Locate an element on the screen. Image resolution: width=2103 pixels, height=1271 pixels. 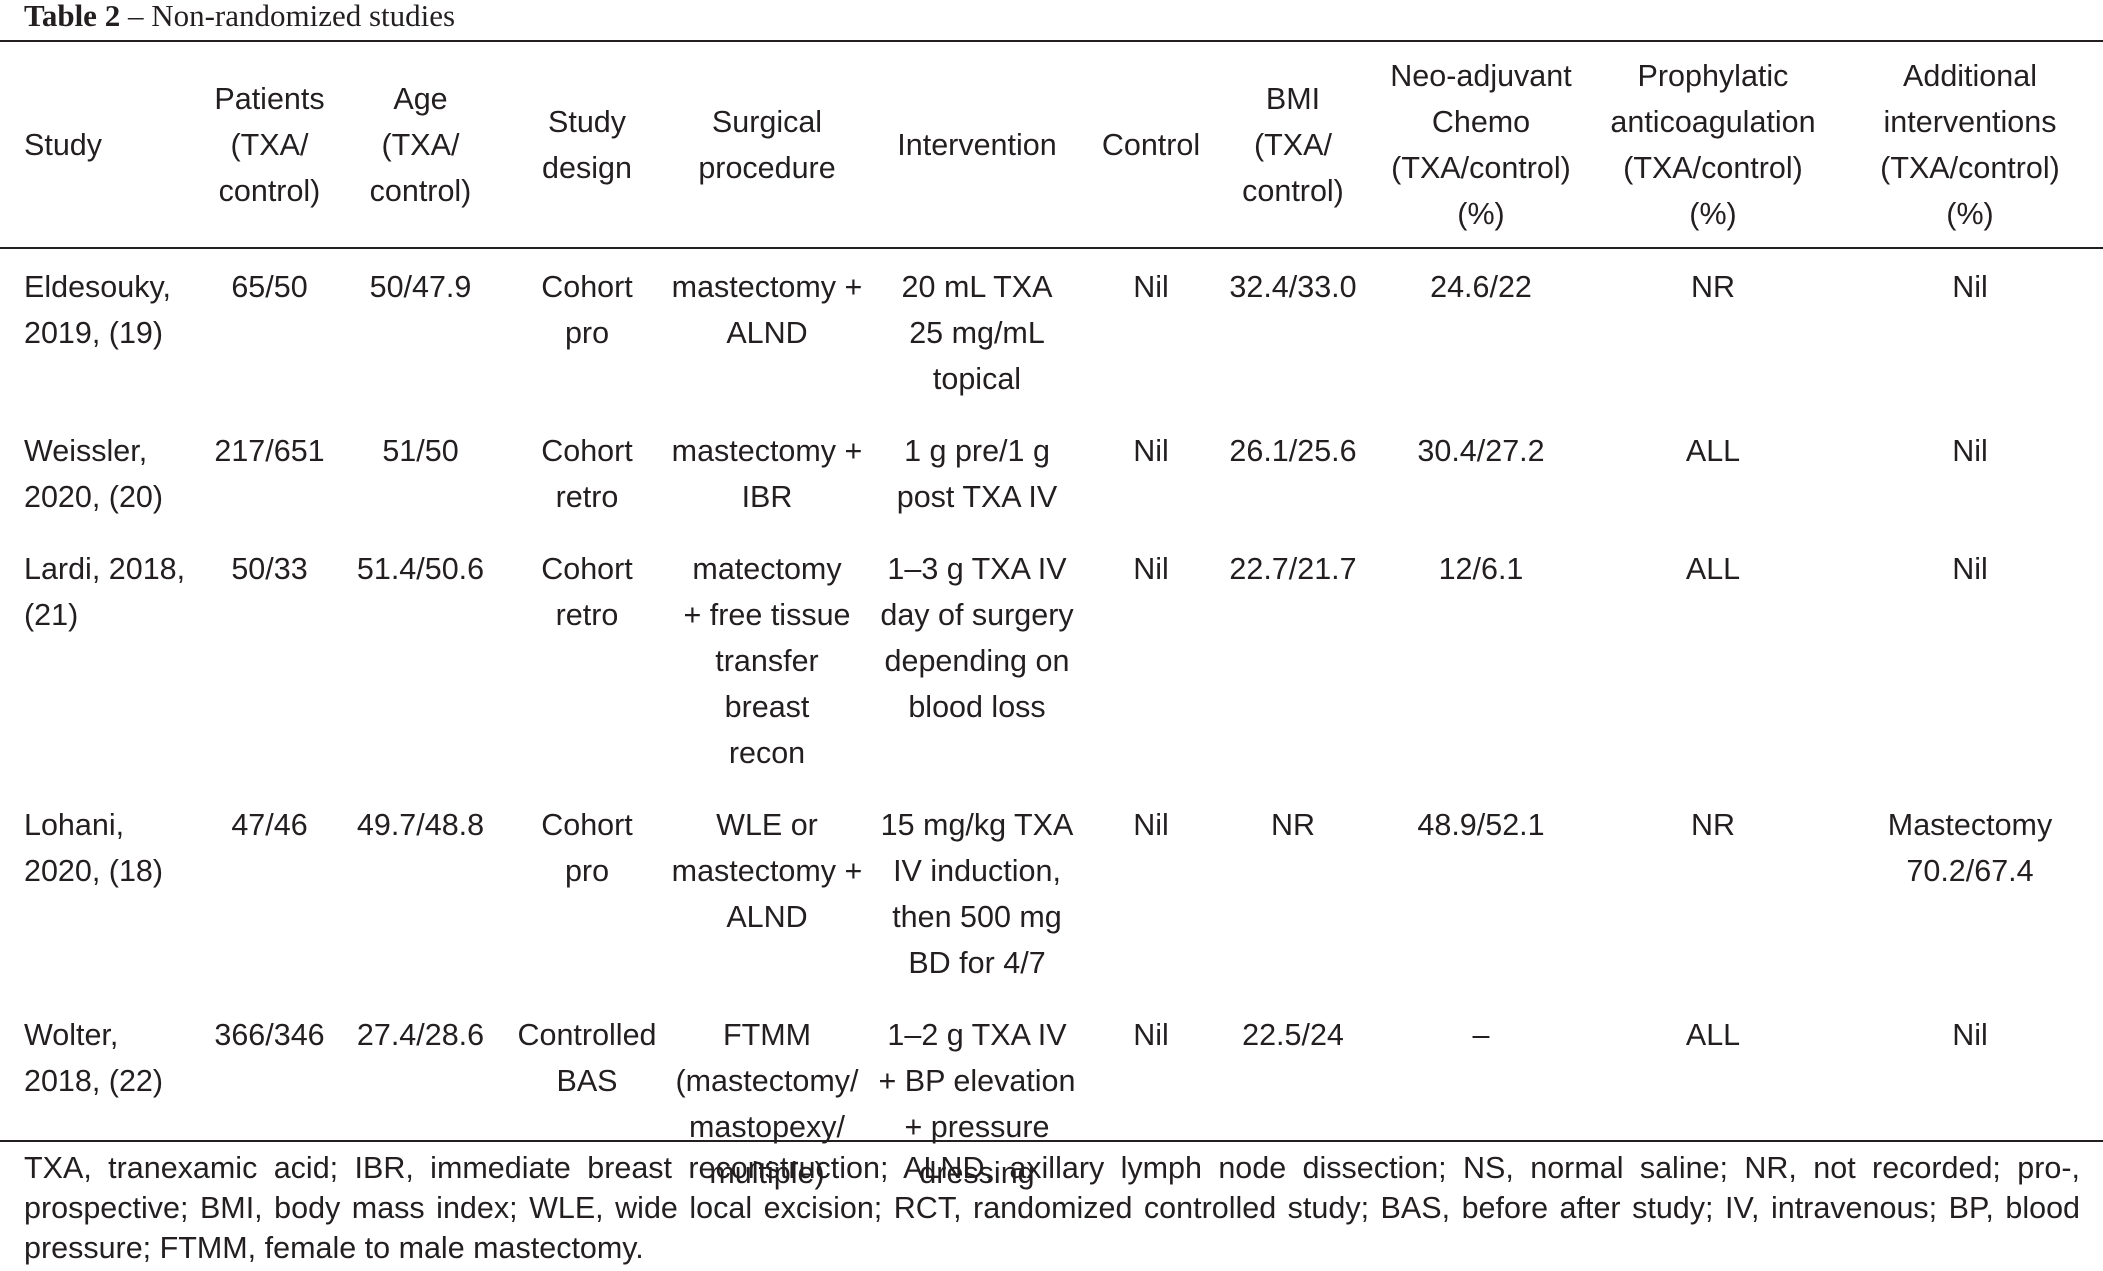
table-cell: WLE or mastectomy + ALND is located at coordinates (767, 871).